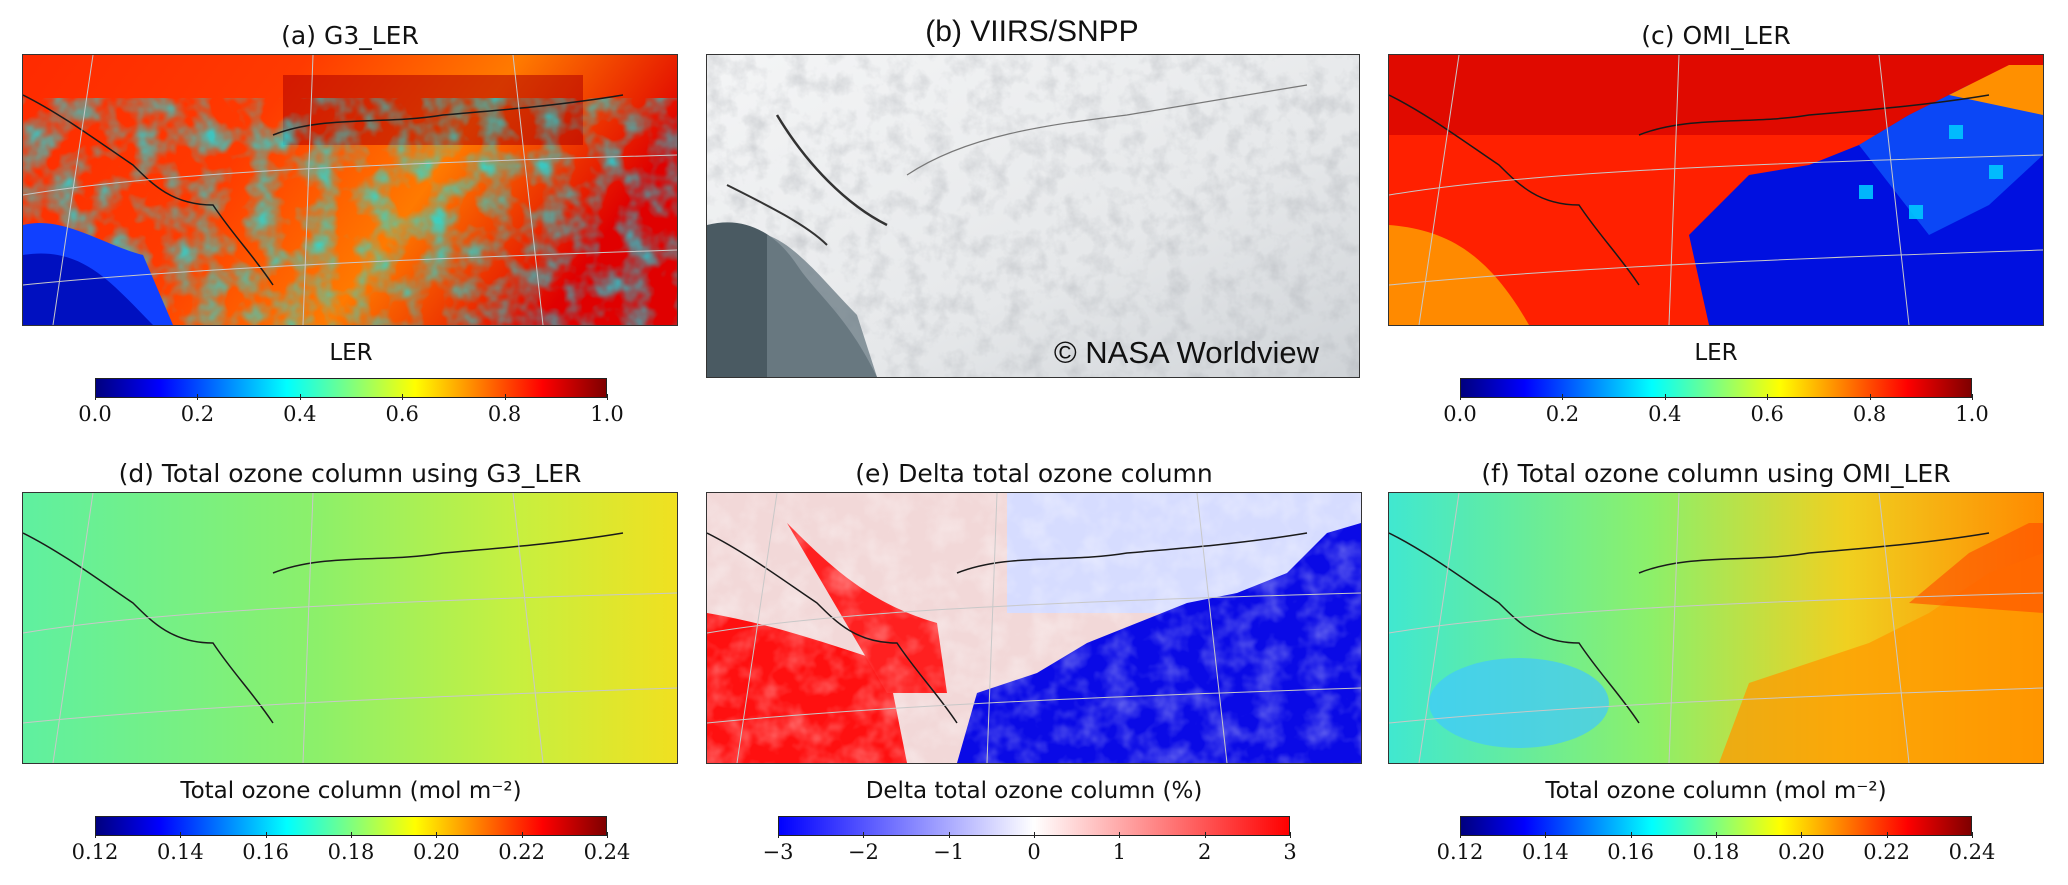 This screenshot has height=885, width=2068. Describe the element at coordinates (351, 353) in the screenshot. I see `colorbar-a-label: LER` at that location.